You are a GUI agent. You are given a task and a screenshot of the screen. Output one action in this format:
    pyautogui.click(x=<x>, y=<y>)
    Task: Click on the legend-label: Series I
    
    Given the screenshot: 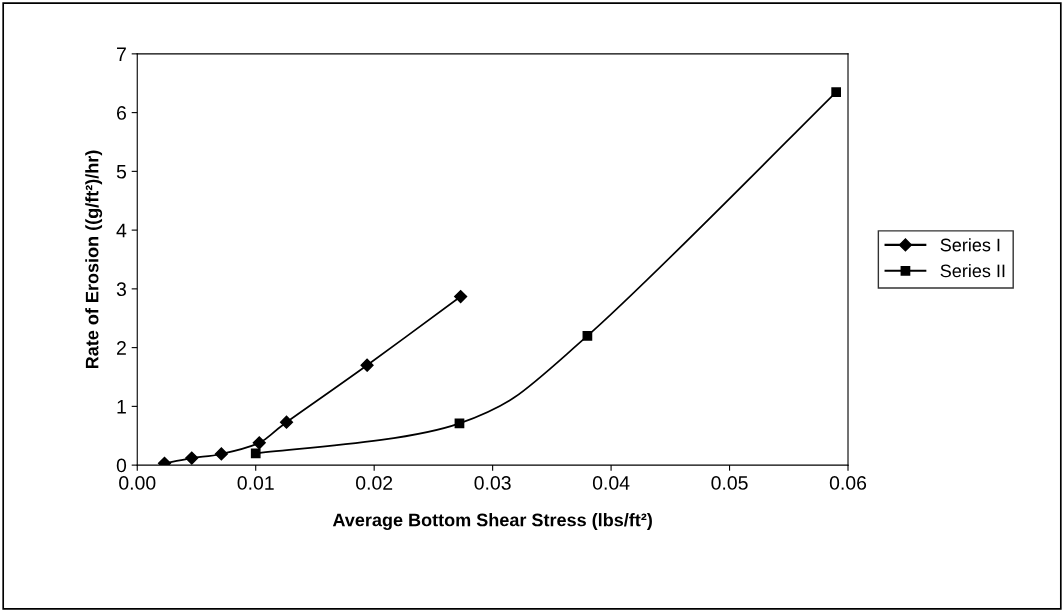 What is the action you would take?
    pyautogui.click(x=970, y=245)
    